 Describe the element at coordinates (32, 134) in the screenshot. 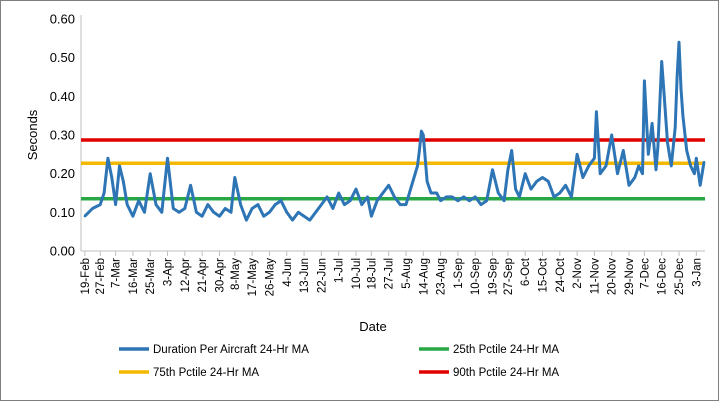

I see `y-axis-label: Seconds` at that location.